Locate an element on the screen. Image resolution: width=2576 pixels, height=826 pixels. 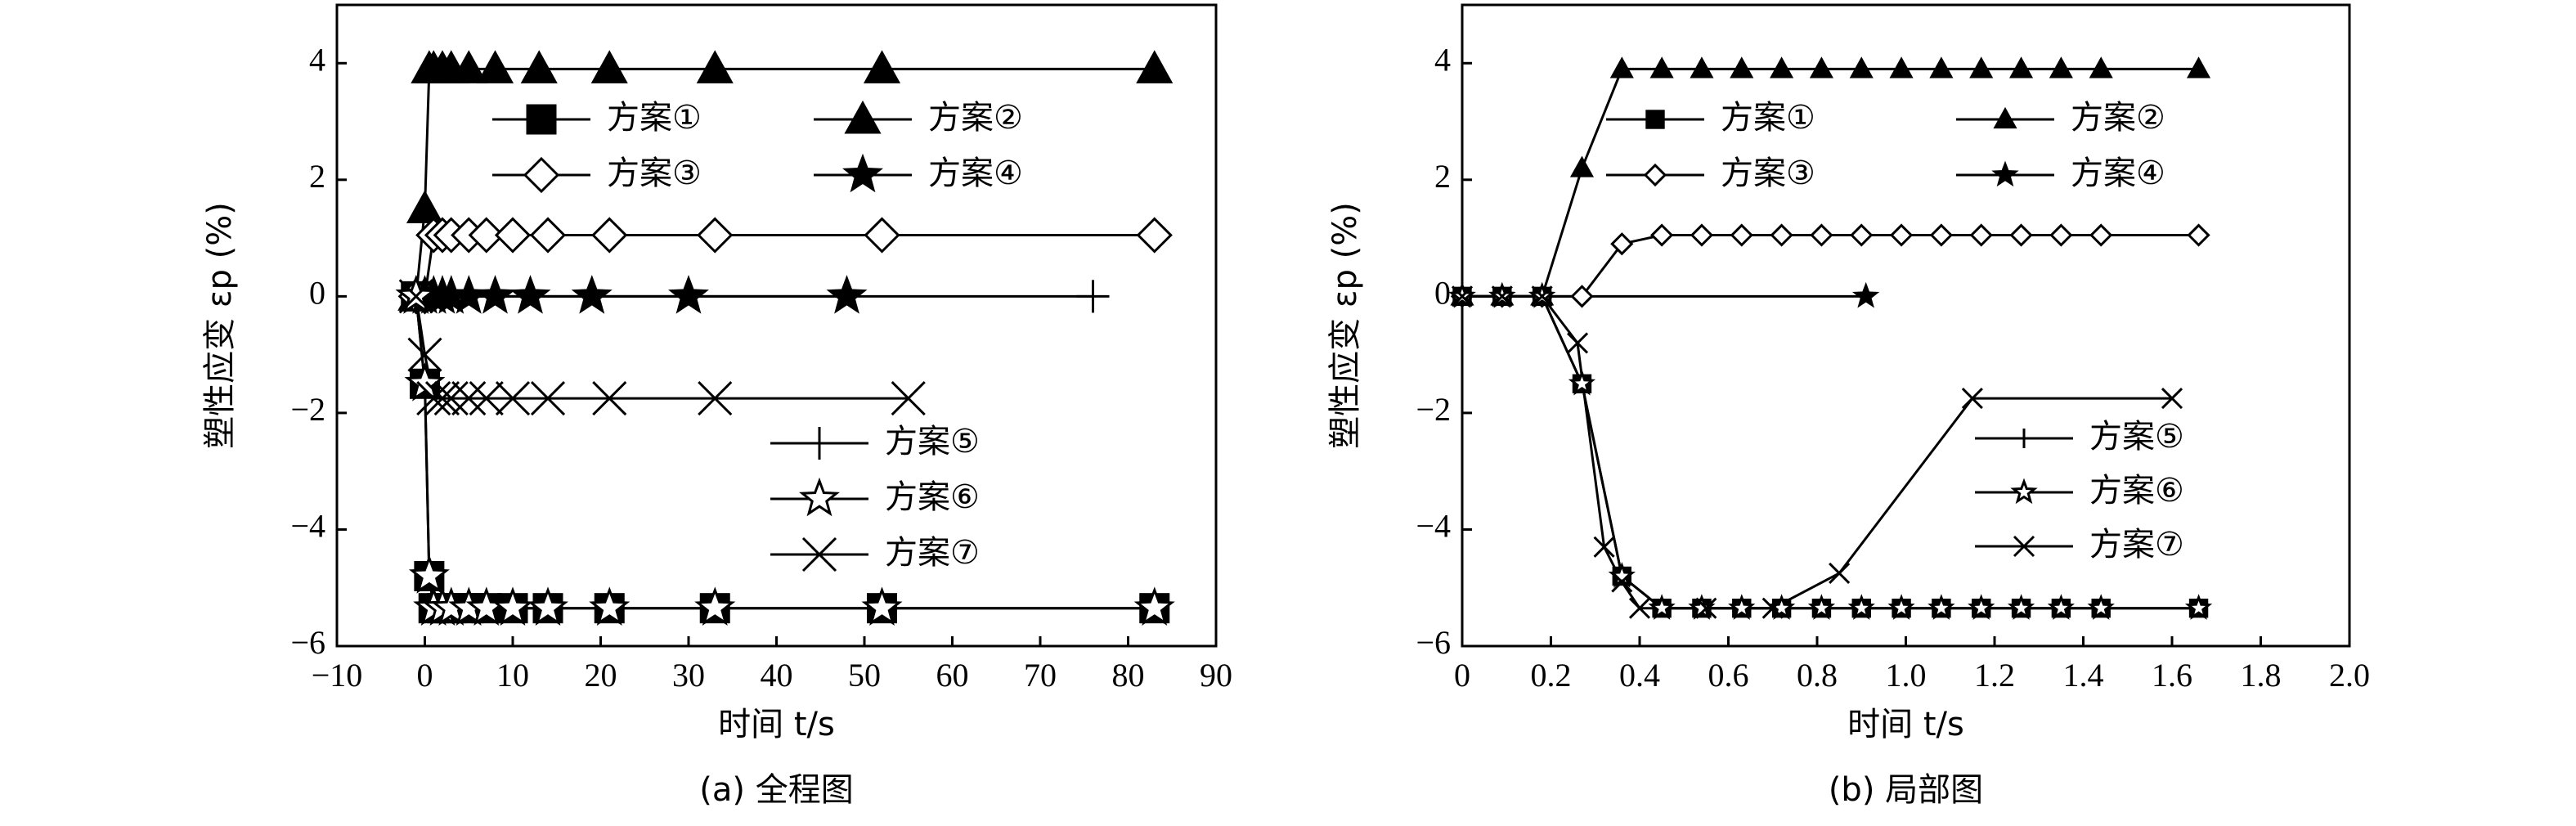
legend-label: 方案② is located at coordinates (2118, 118).